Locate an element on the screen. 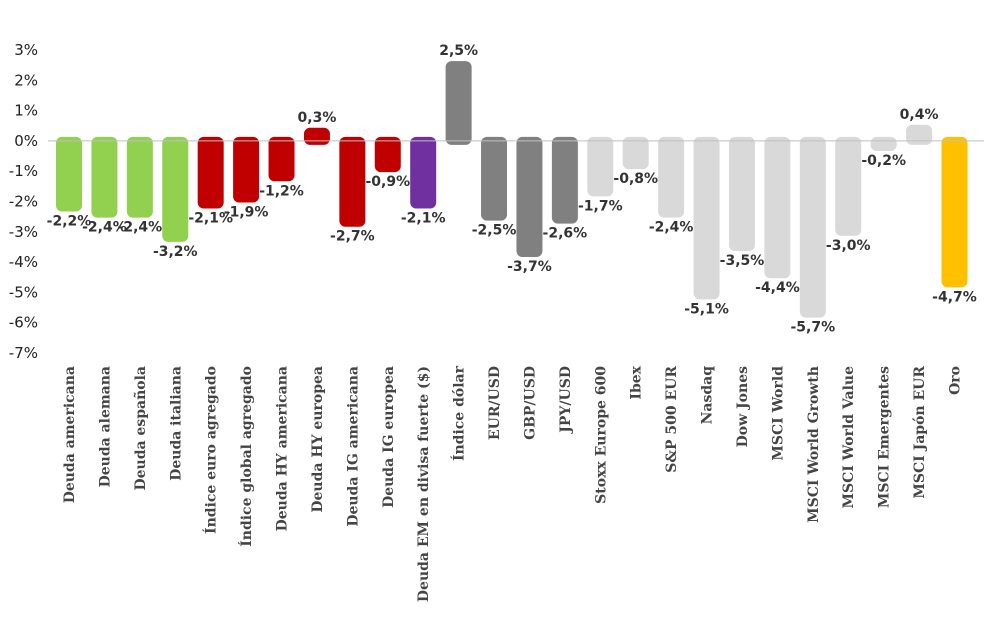 The image size is (996, 630). y-tick-label: 0% is located at coordinates (26, 141).